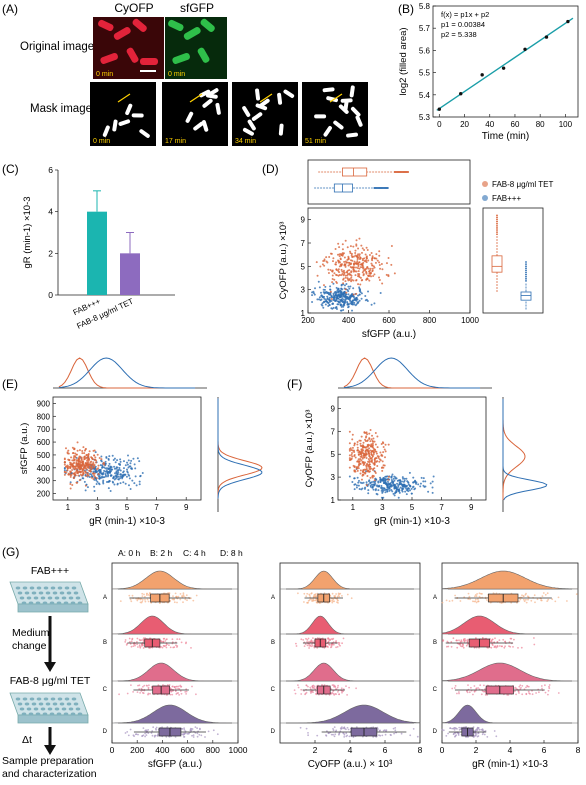 Image resolution: width=586 pixels, height=785 pixels. I want to click on y-tick-label: 5.3, so click(425, 117).